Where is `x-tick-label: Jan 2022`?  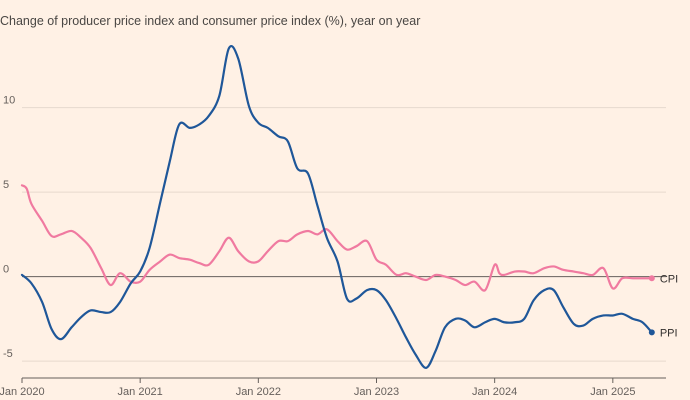
x-tick-label: Jan 2022 is located at coordinates (258, 392).